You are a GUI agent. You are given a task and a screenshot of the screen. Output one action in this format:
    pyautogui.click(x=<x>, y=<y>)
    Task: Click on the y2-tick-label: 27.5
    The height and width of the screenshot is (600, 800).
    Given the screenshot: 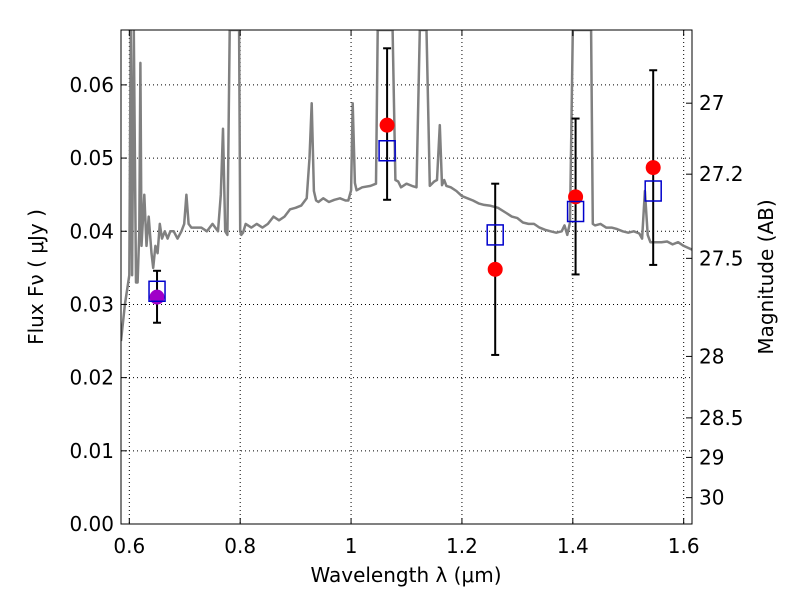 What is the action you would take?
    pyautogui.click(x=721, y=258)
    